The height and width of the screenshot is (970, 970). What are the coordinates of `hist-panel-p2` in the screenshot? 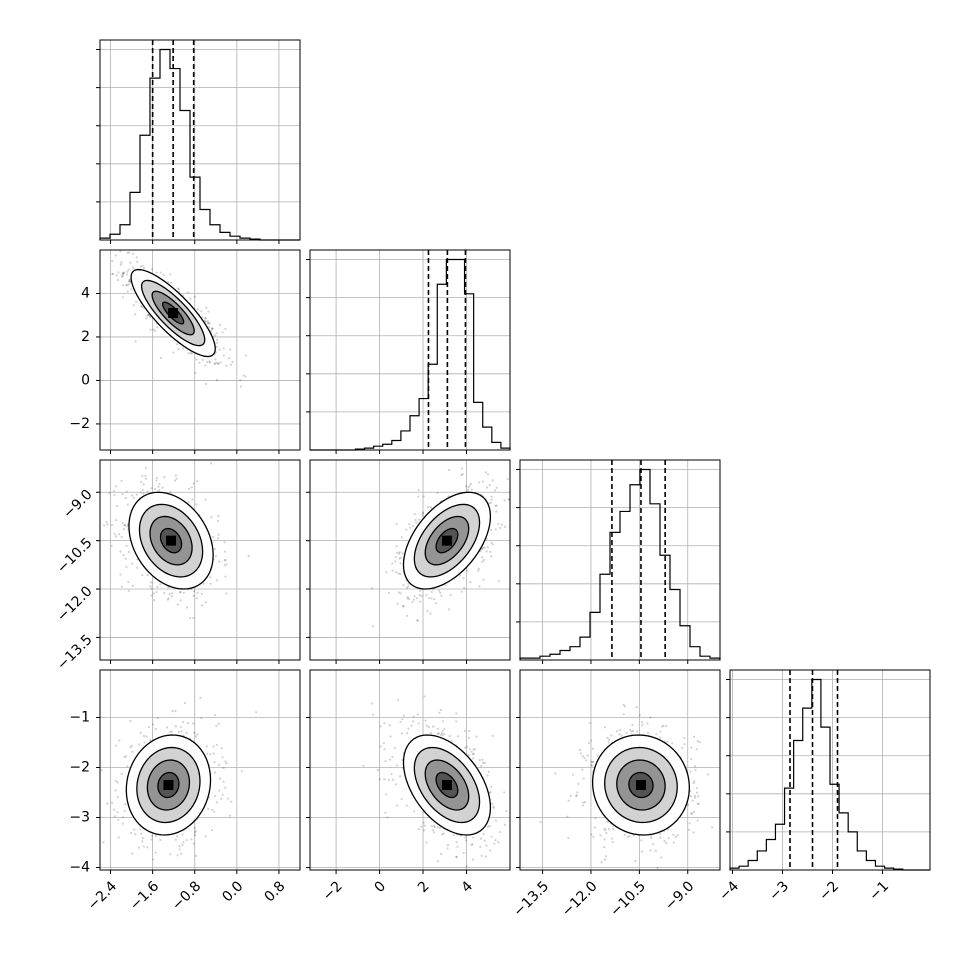 It's located at (618, 561).